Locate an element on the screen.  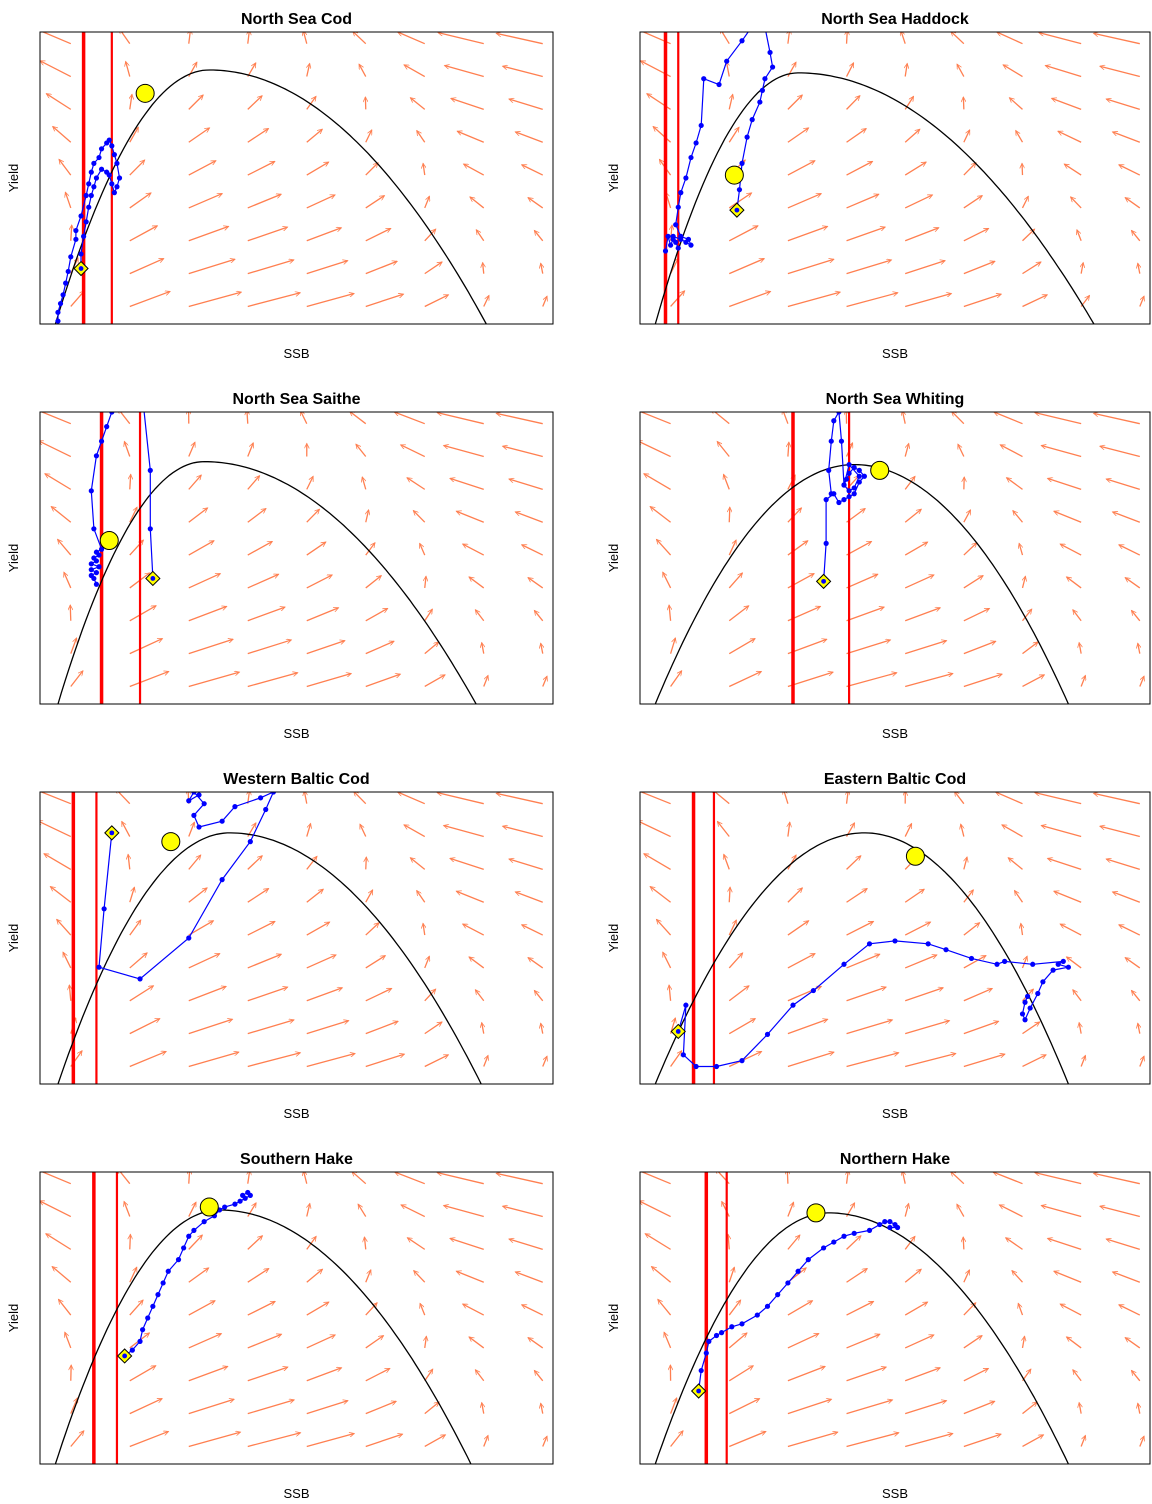
plot-frame is located at coordinates (296, 558).